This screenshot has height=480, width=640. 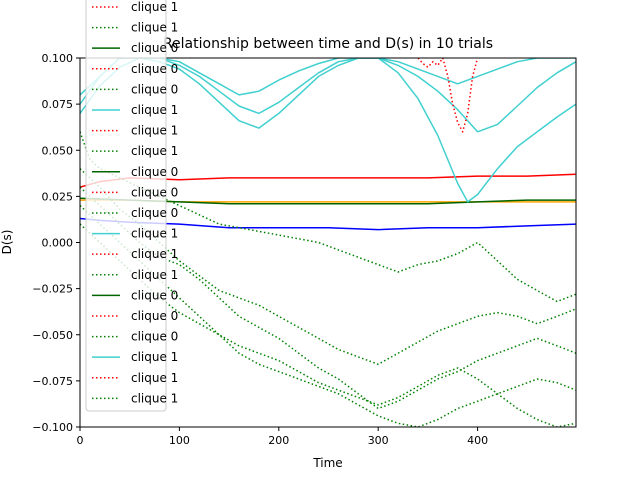 I want to click on y-tick-label: 0.025, so click(x=58, y=196).